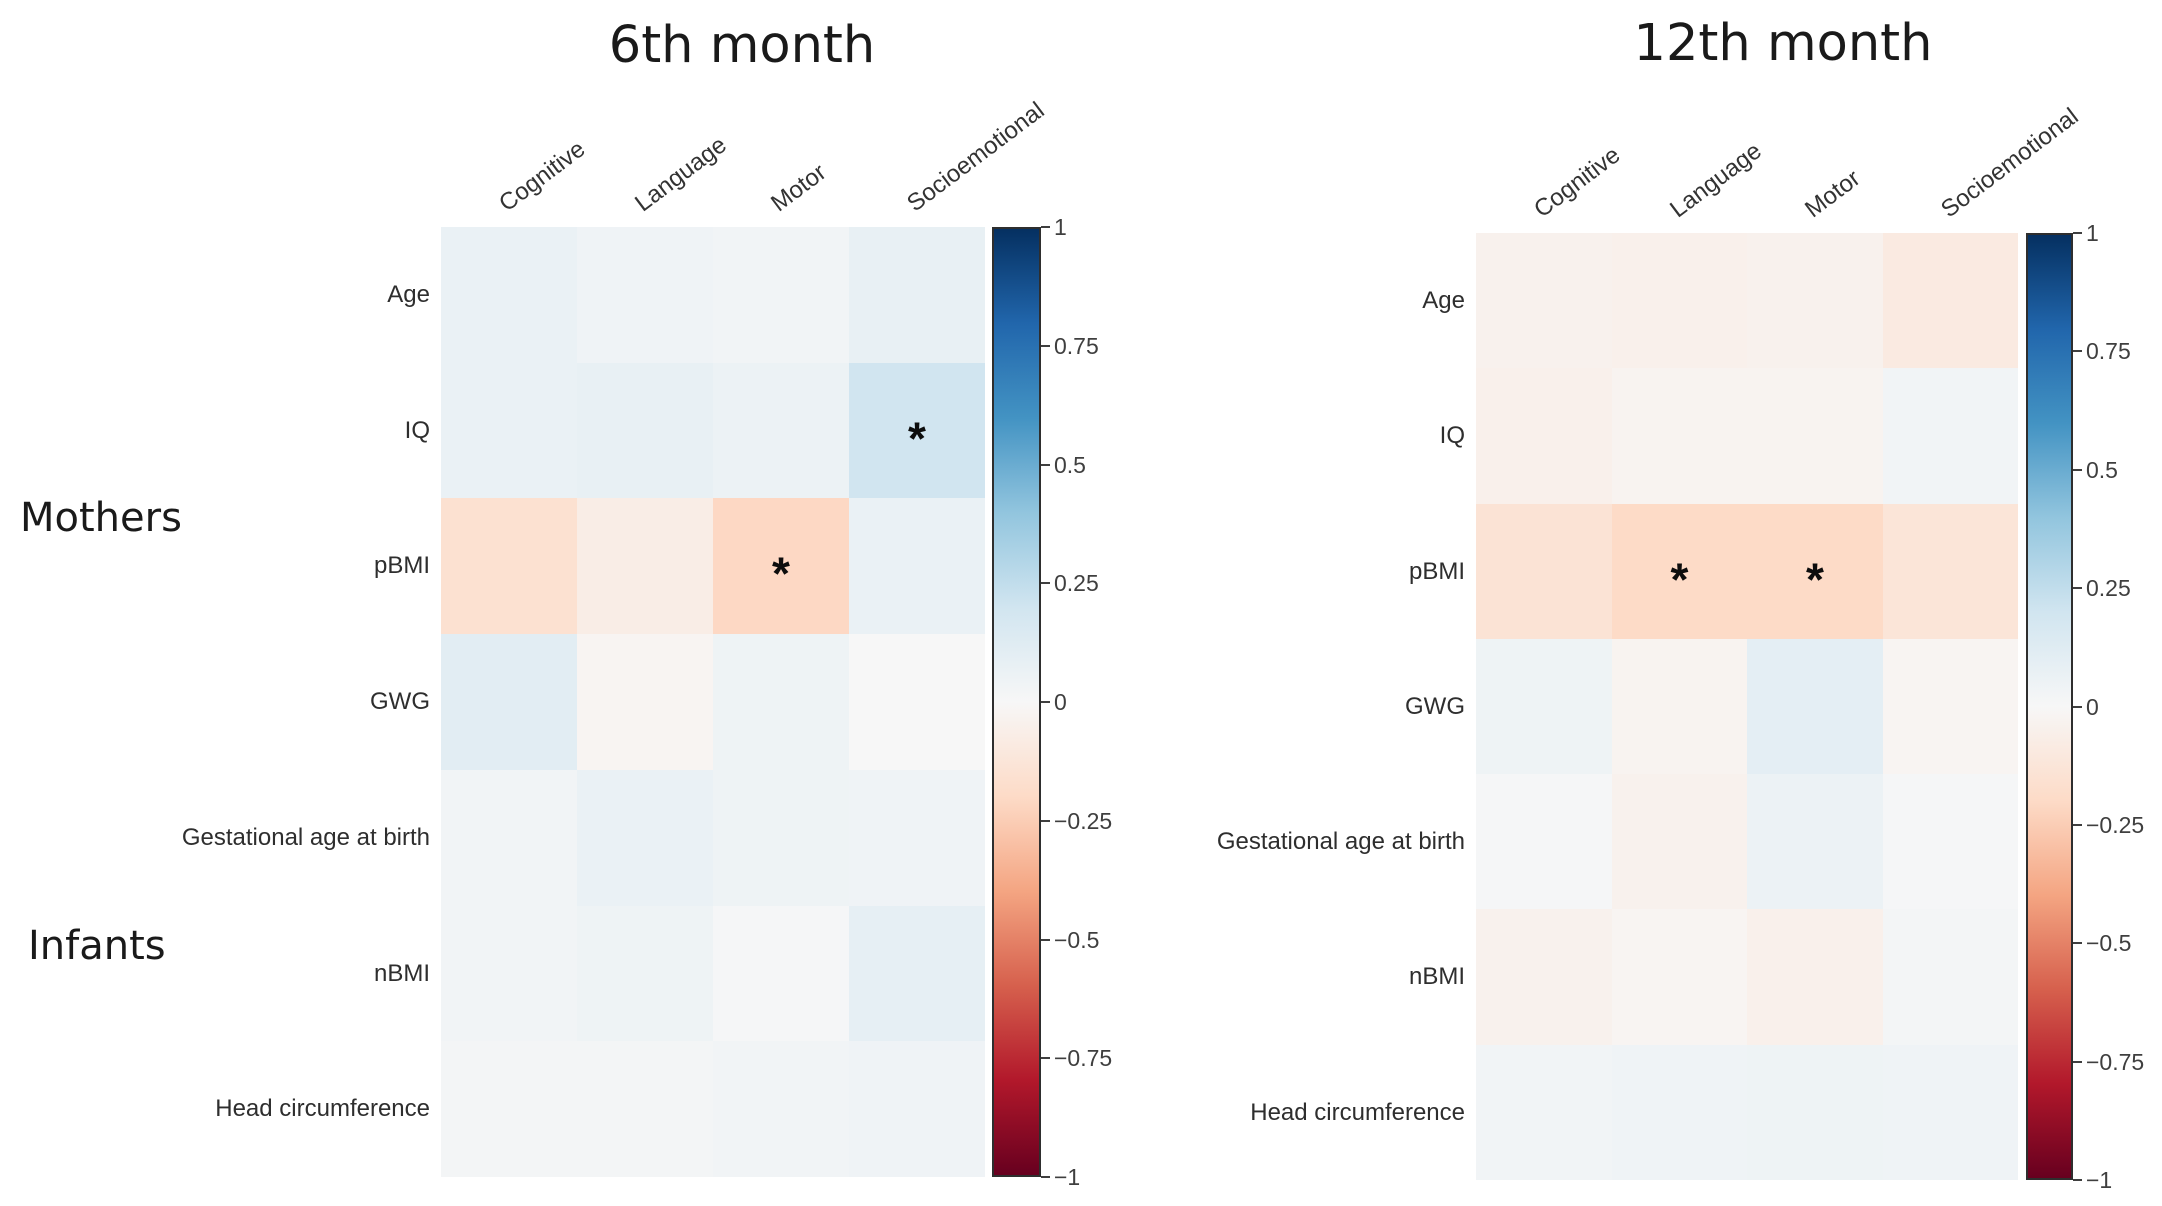 This screenshot has height=1206, width=2162. Describe the element at coordinates (2115, 825) in the screenshot. I see `colorbar-tick-label: −0.25` at that location.